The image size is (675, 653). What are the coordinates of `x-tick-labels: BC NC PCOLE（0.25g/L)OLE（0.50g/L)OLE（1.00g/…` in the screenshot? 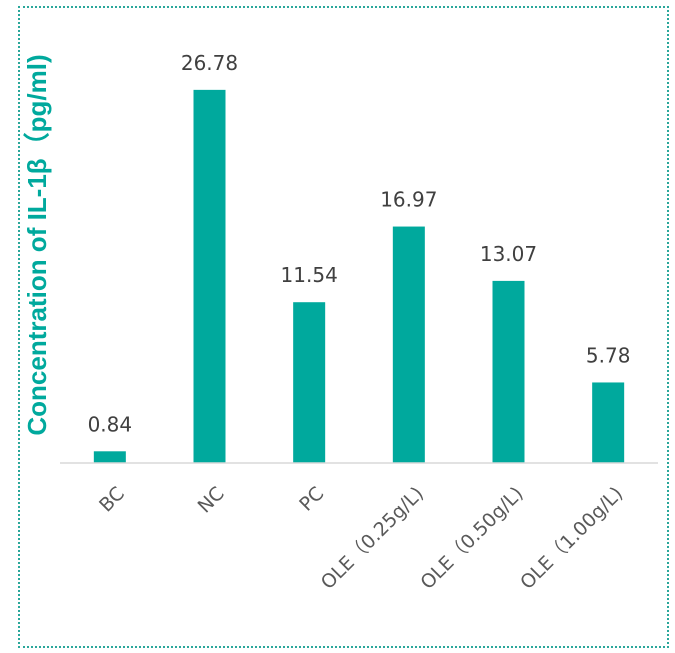 It's located at (361, 538).